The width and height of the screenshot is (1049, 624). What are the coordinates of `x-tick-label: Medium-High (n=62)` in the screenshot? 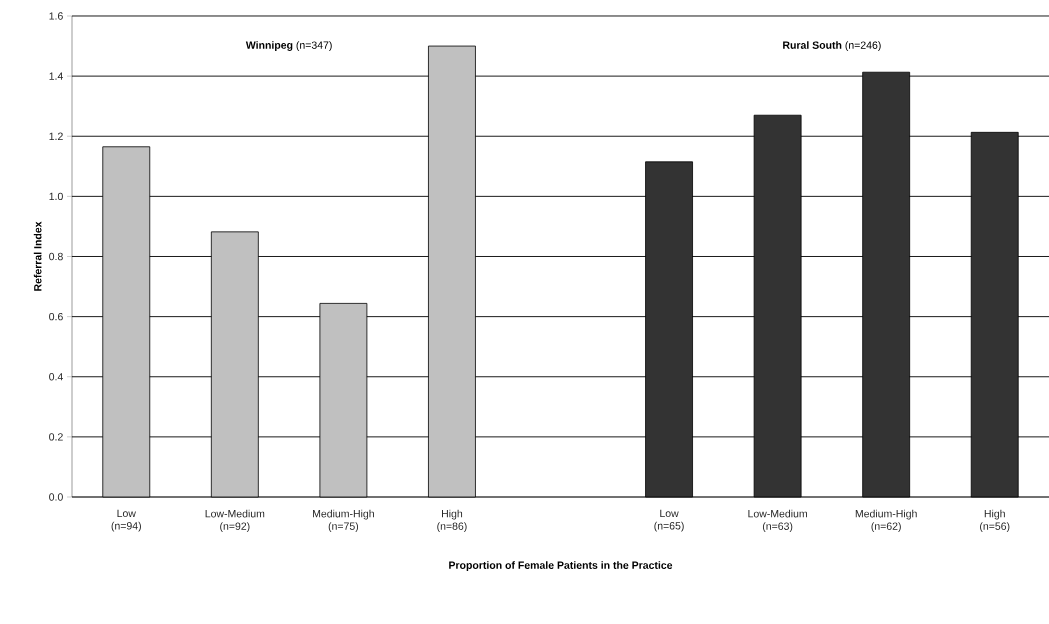 It's located at (886, 520).